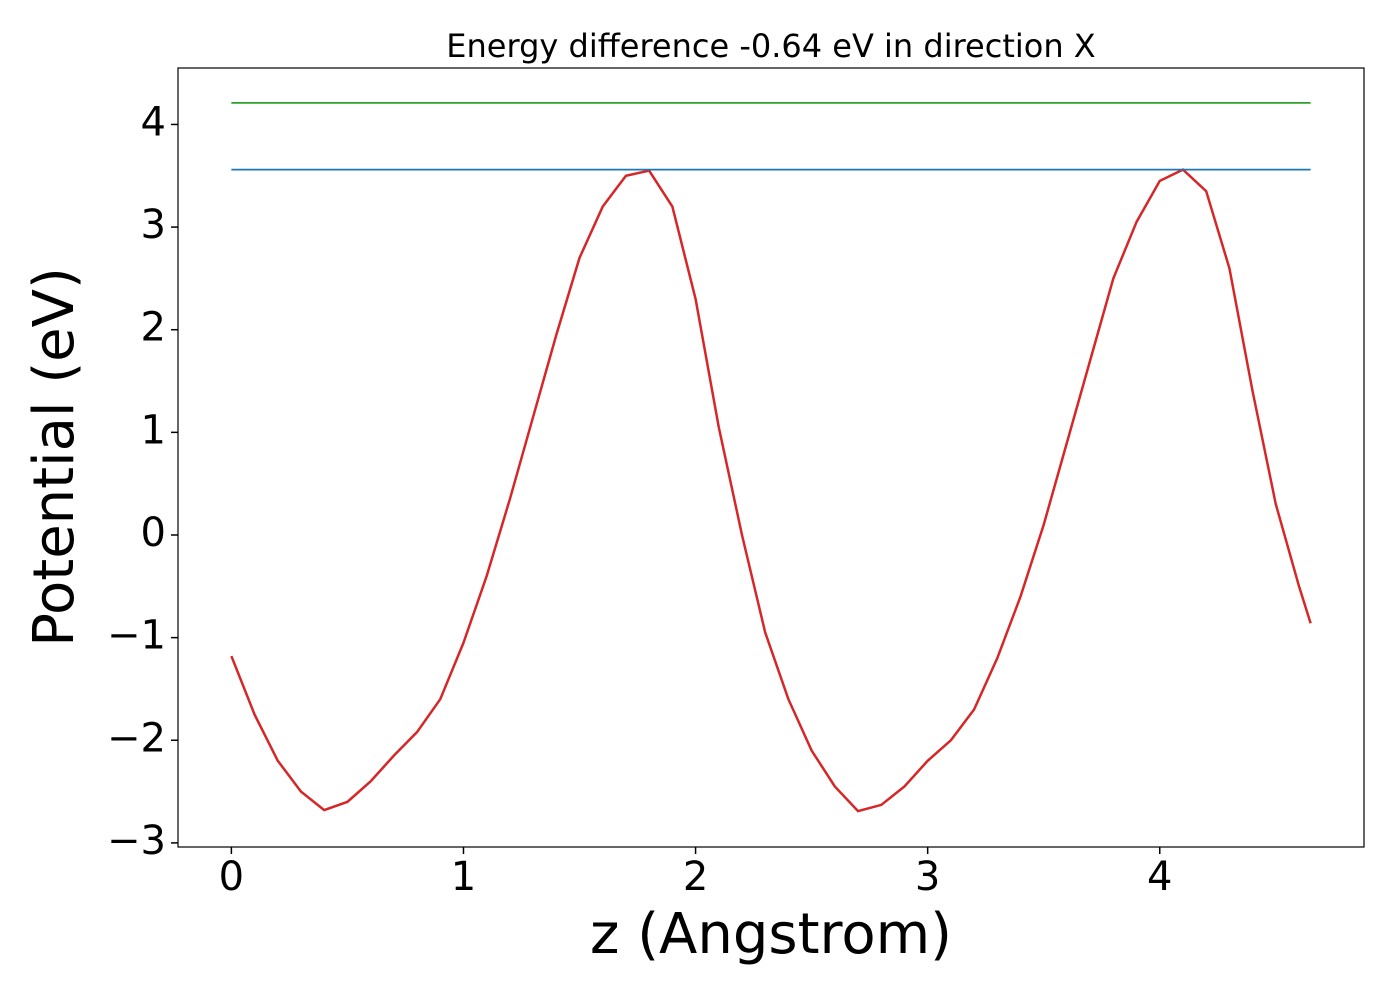 This screenshot has width=1400, height=1000. I want to click on y-tick-label: 1, so click(153, 430).